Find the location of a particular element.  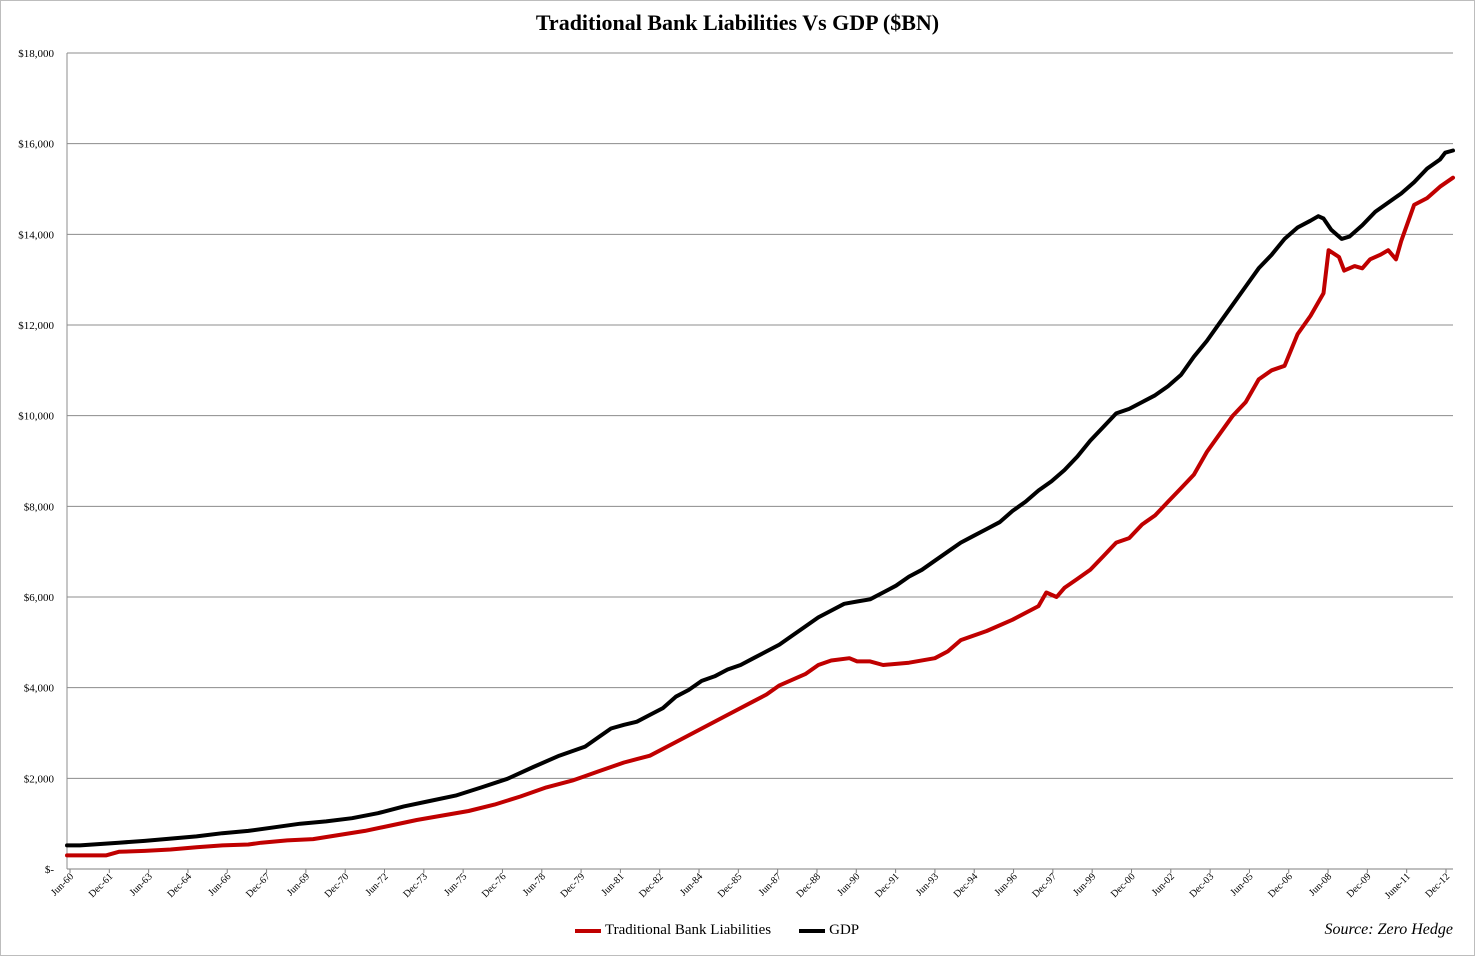

y-tick-label: $2,000 is located at coordinates (39, 779).